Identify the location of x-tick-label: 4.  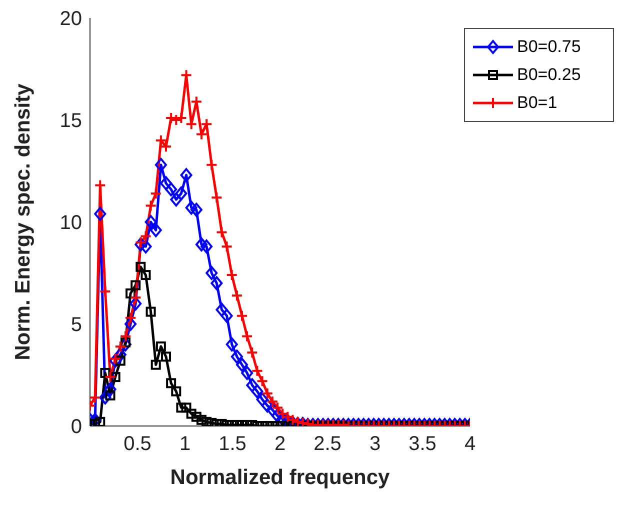
(470, 444).